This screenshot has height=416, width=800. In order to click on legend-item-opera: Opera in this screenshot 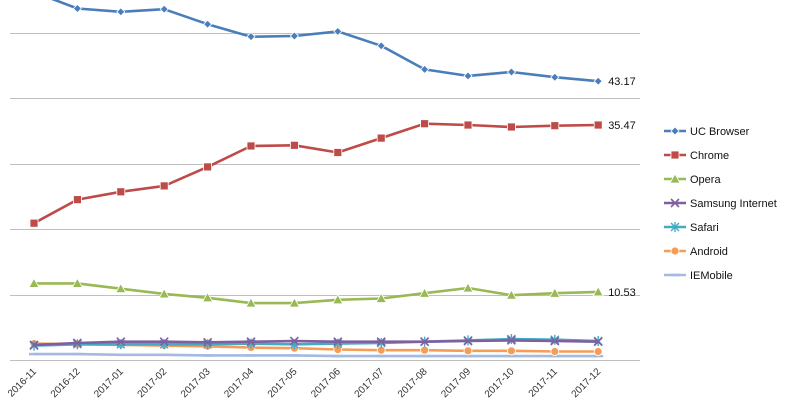, I will do `click(692, 179)`.